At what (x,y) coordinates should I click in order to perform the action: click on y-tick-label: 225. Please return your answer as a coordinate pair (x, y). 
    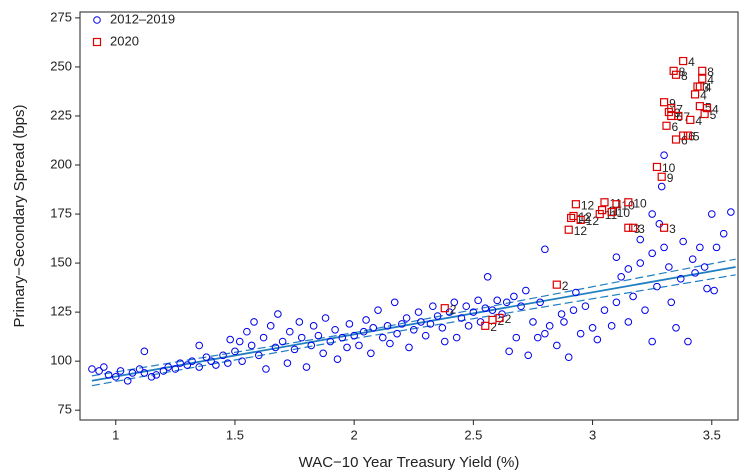
    Looking at the image, I should click on (61, 114).